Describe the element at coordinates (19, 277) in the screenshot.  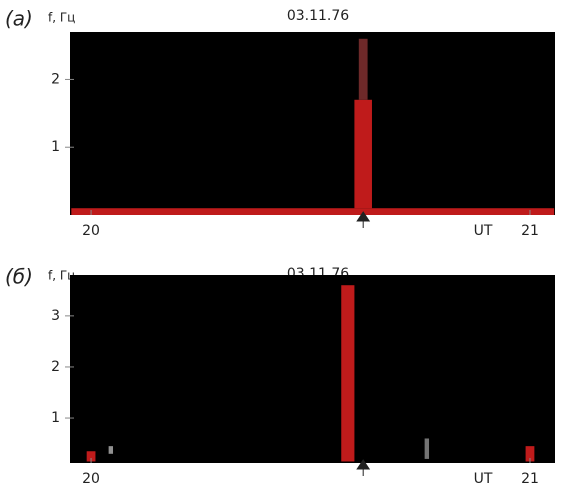
I see `panel-label: (б)` at that location.